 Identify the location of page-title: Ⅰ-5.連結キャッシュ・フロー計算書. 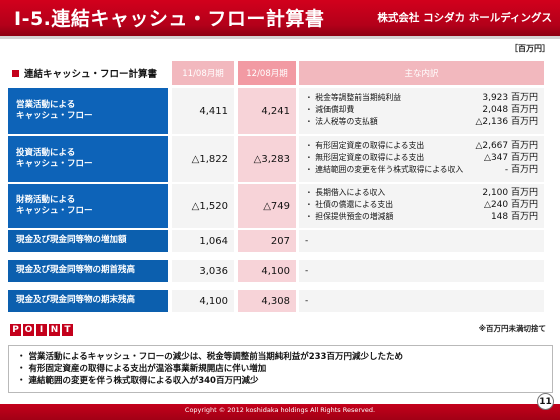
(169, 19).